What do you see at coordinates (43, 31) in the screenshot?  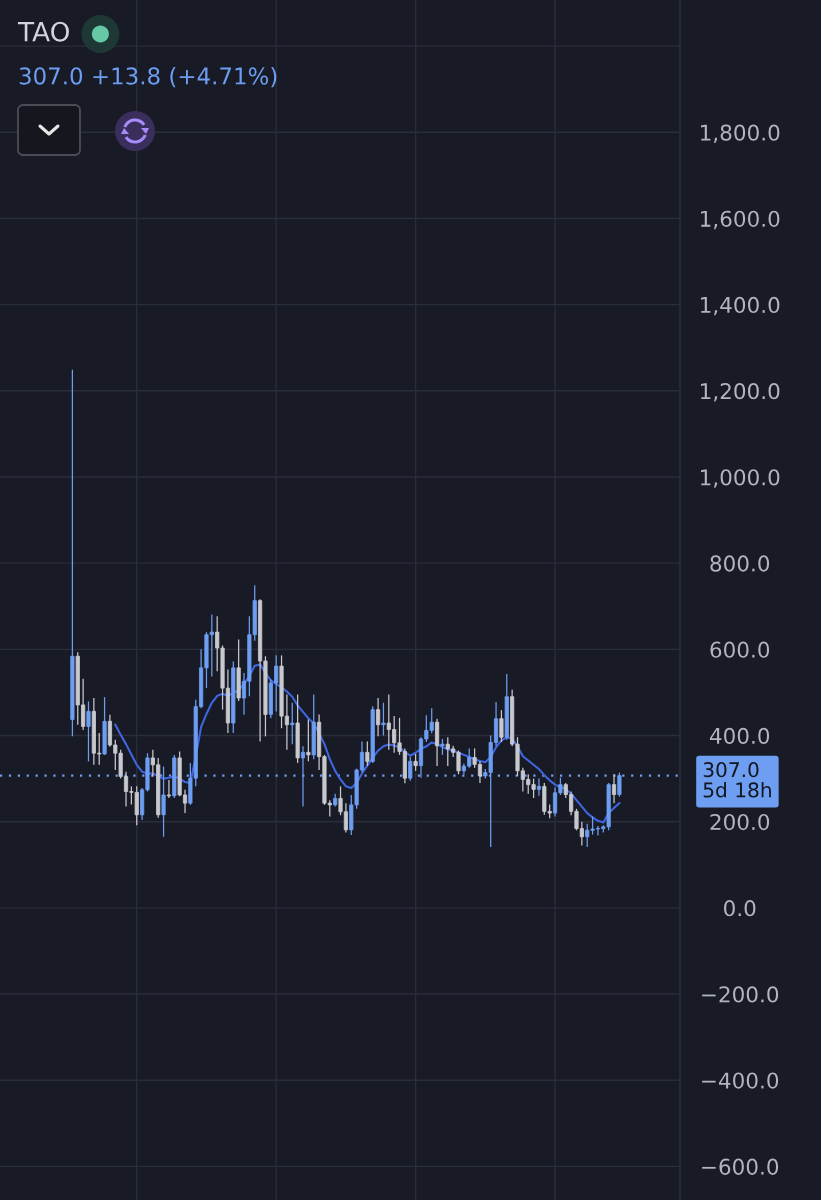 I see `text: TAO` at bounding box center [43, 31].